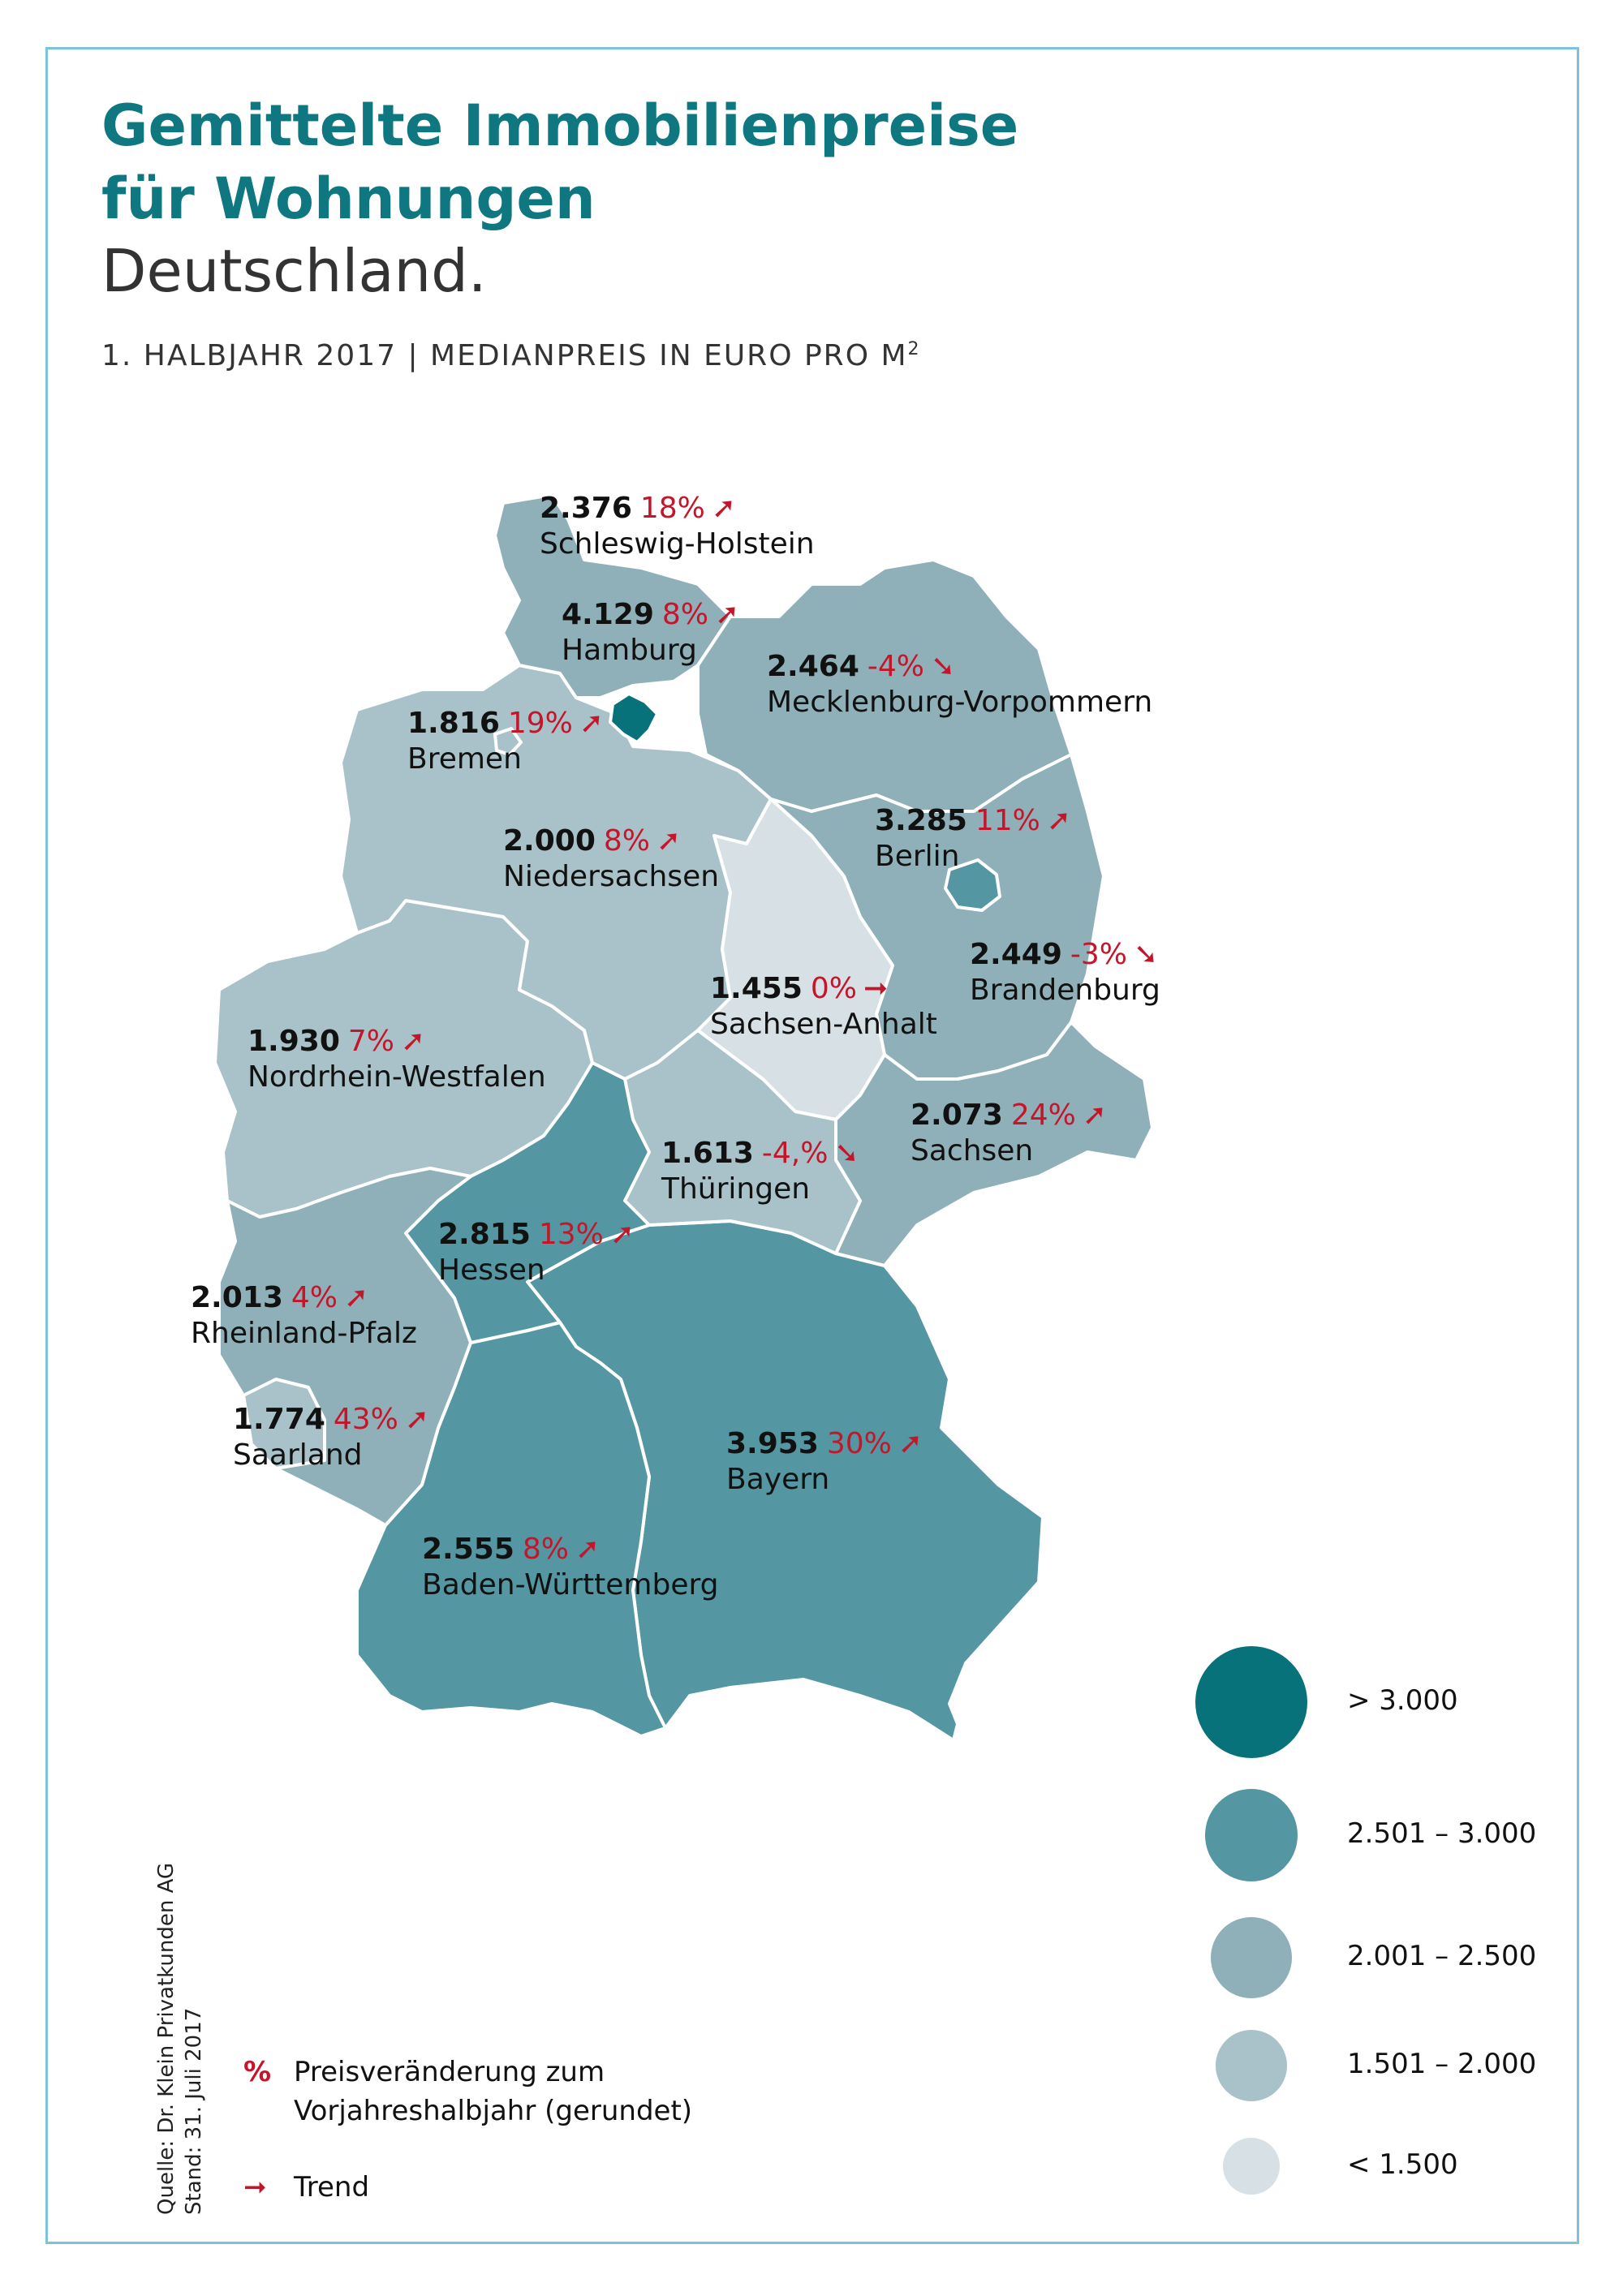 This screenshot has height=2296, width=1623. I want to click on state-name: Brandenburg, so click(1065, 990).